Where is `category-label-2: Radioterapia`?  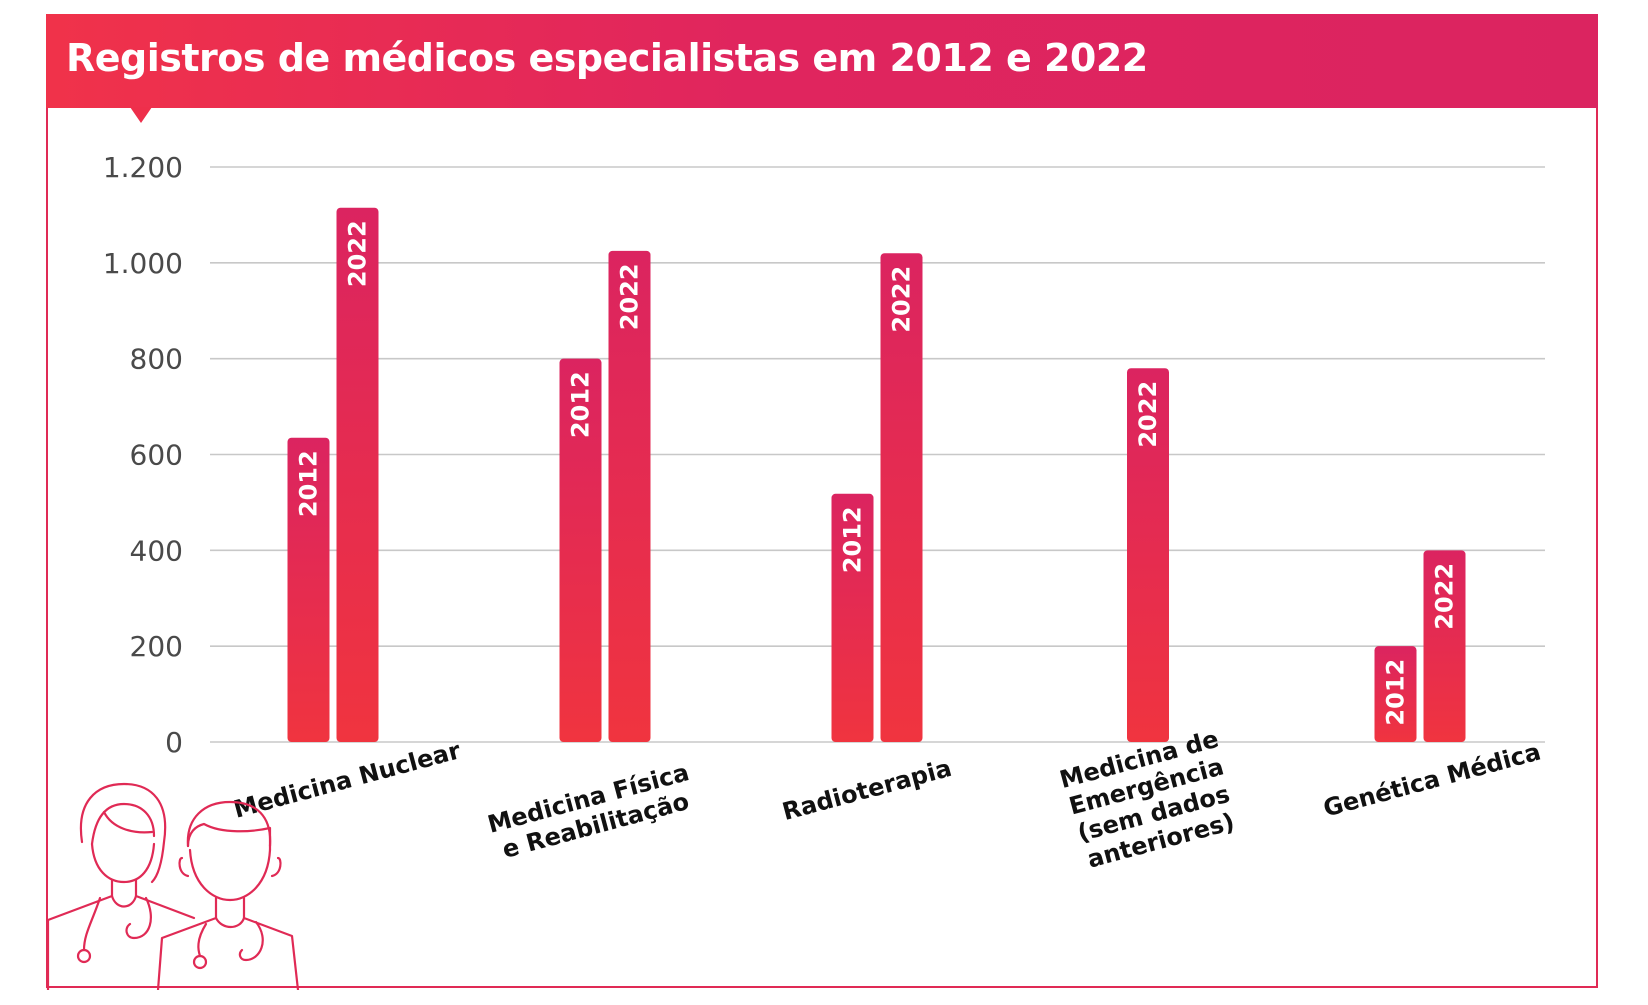 category-label-2: Radioterapia is located at coordinates (866, 790).